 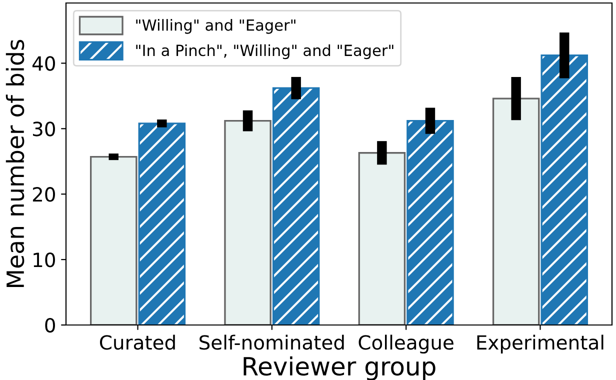 What do you see at coordinates (44, 129) in the screenshot?
I see `y-tick-label: 30` at bounding box center [44, 129].